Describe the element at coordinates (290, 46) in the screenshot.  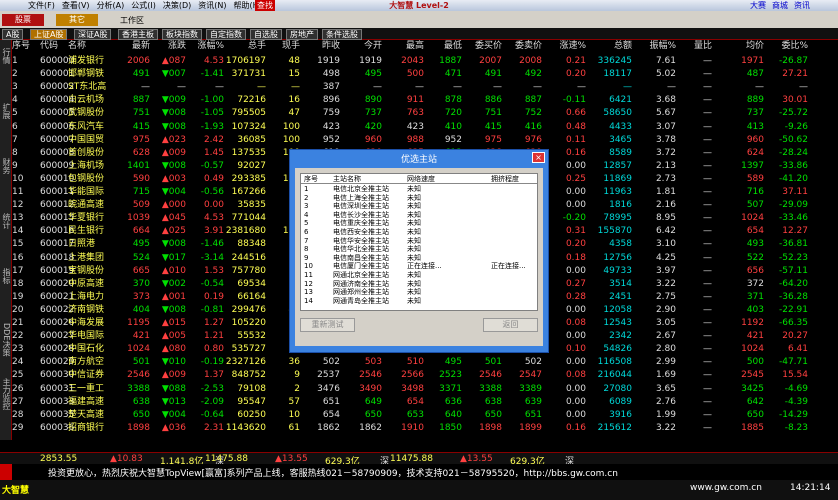
I see `column-header: 现手` at that location.